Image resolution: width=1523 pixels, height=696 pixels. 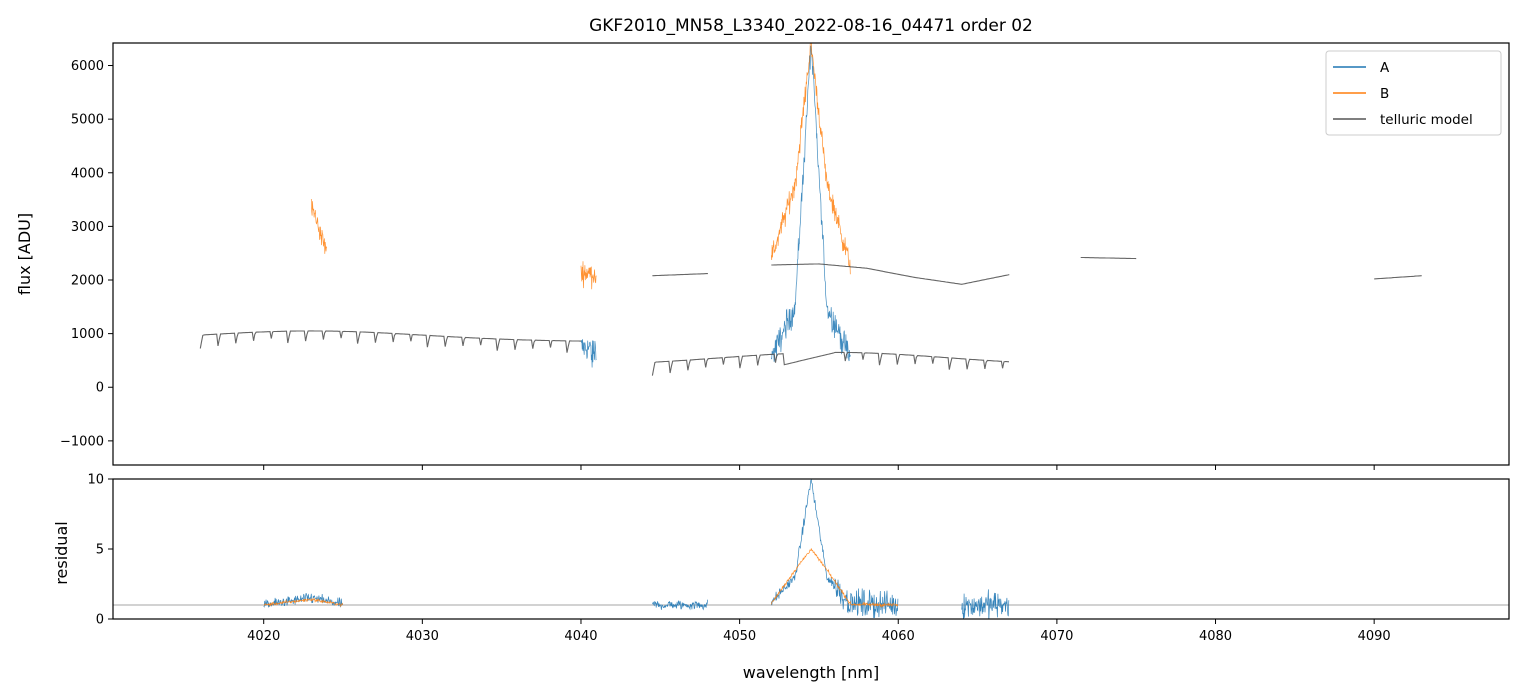 What do you see at coordinates (422, 636) in the screenshot?
I see `residual-xtick-label: 4030` at bounding box center [422, 636].